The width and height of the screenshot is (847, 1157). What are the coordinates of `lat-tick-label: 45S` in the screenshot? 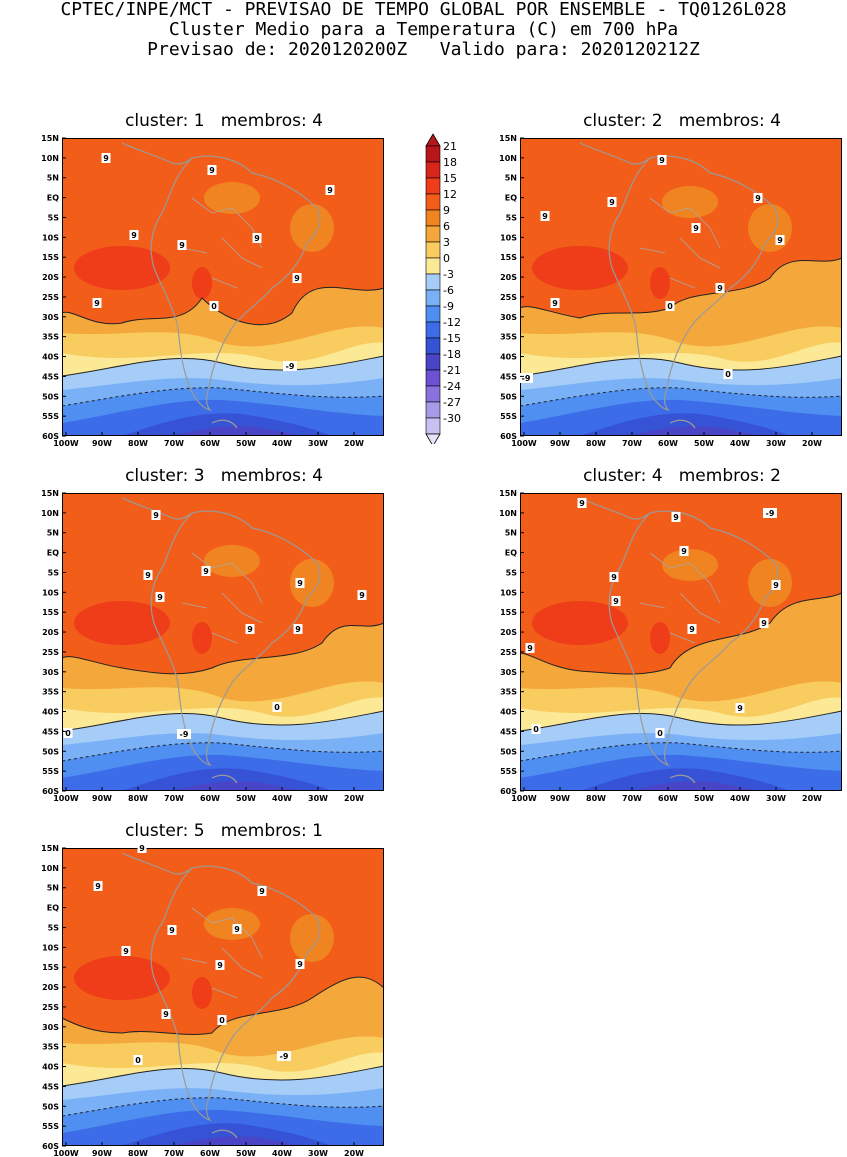 It's located at (508, 731).